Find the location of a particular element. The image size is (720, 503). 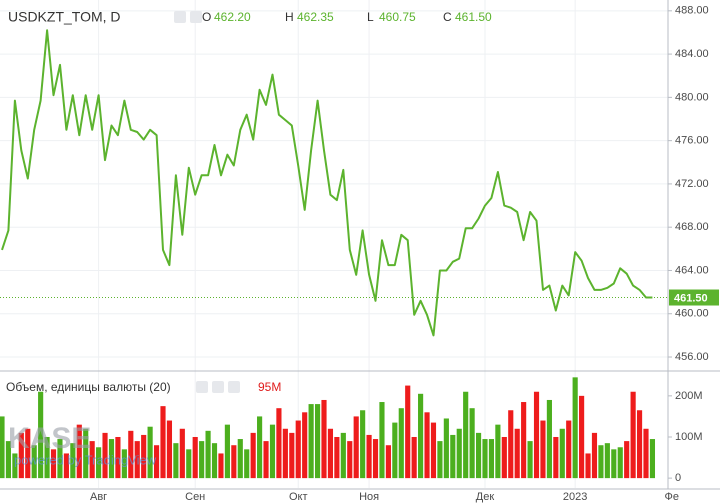

y-tick-label: 456.00 is located at coordinates (692, 357).